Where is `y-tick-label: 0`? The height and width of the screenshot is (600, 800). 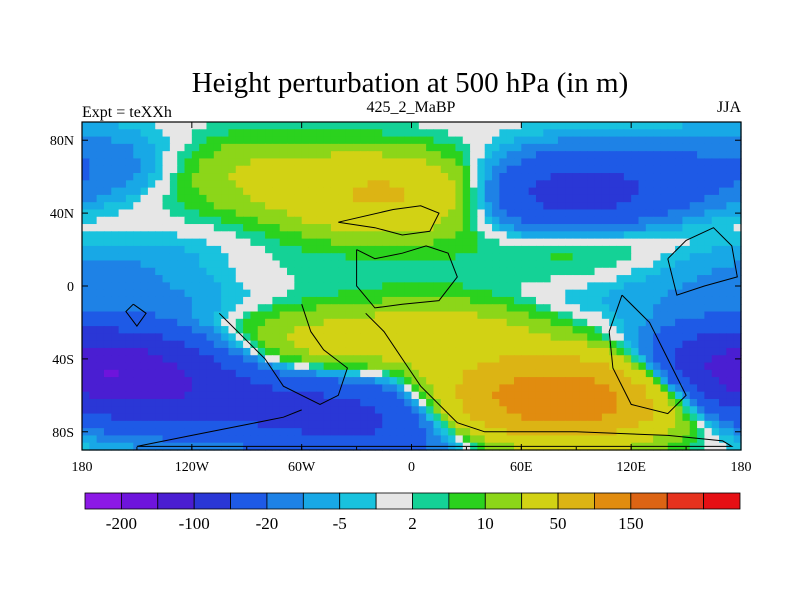
y-tick-label: 0 is located at coordinates (70, 287).